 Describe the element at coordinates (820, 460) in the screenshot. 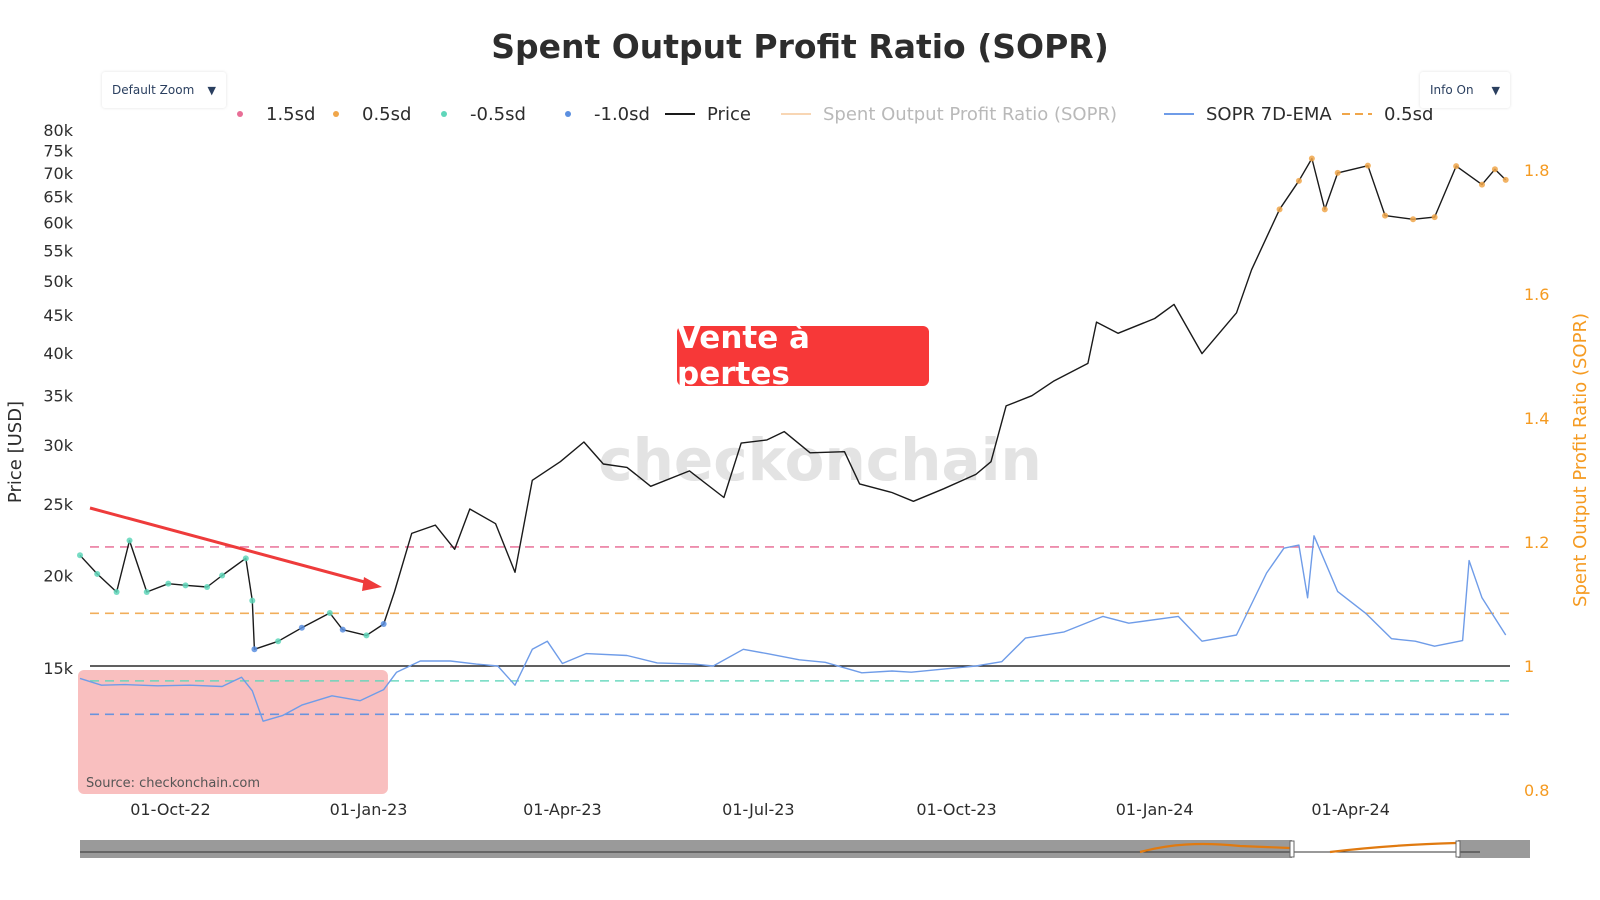

I see `watermark: checkonchain` at that location.